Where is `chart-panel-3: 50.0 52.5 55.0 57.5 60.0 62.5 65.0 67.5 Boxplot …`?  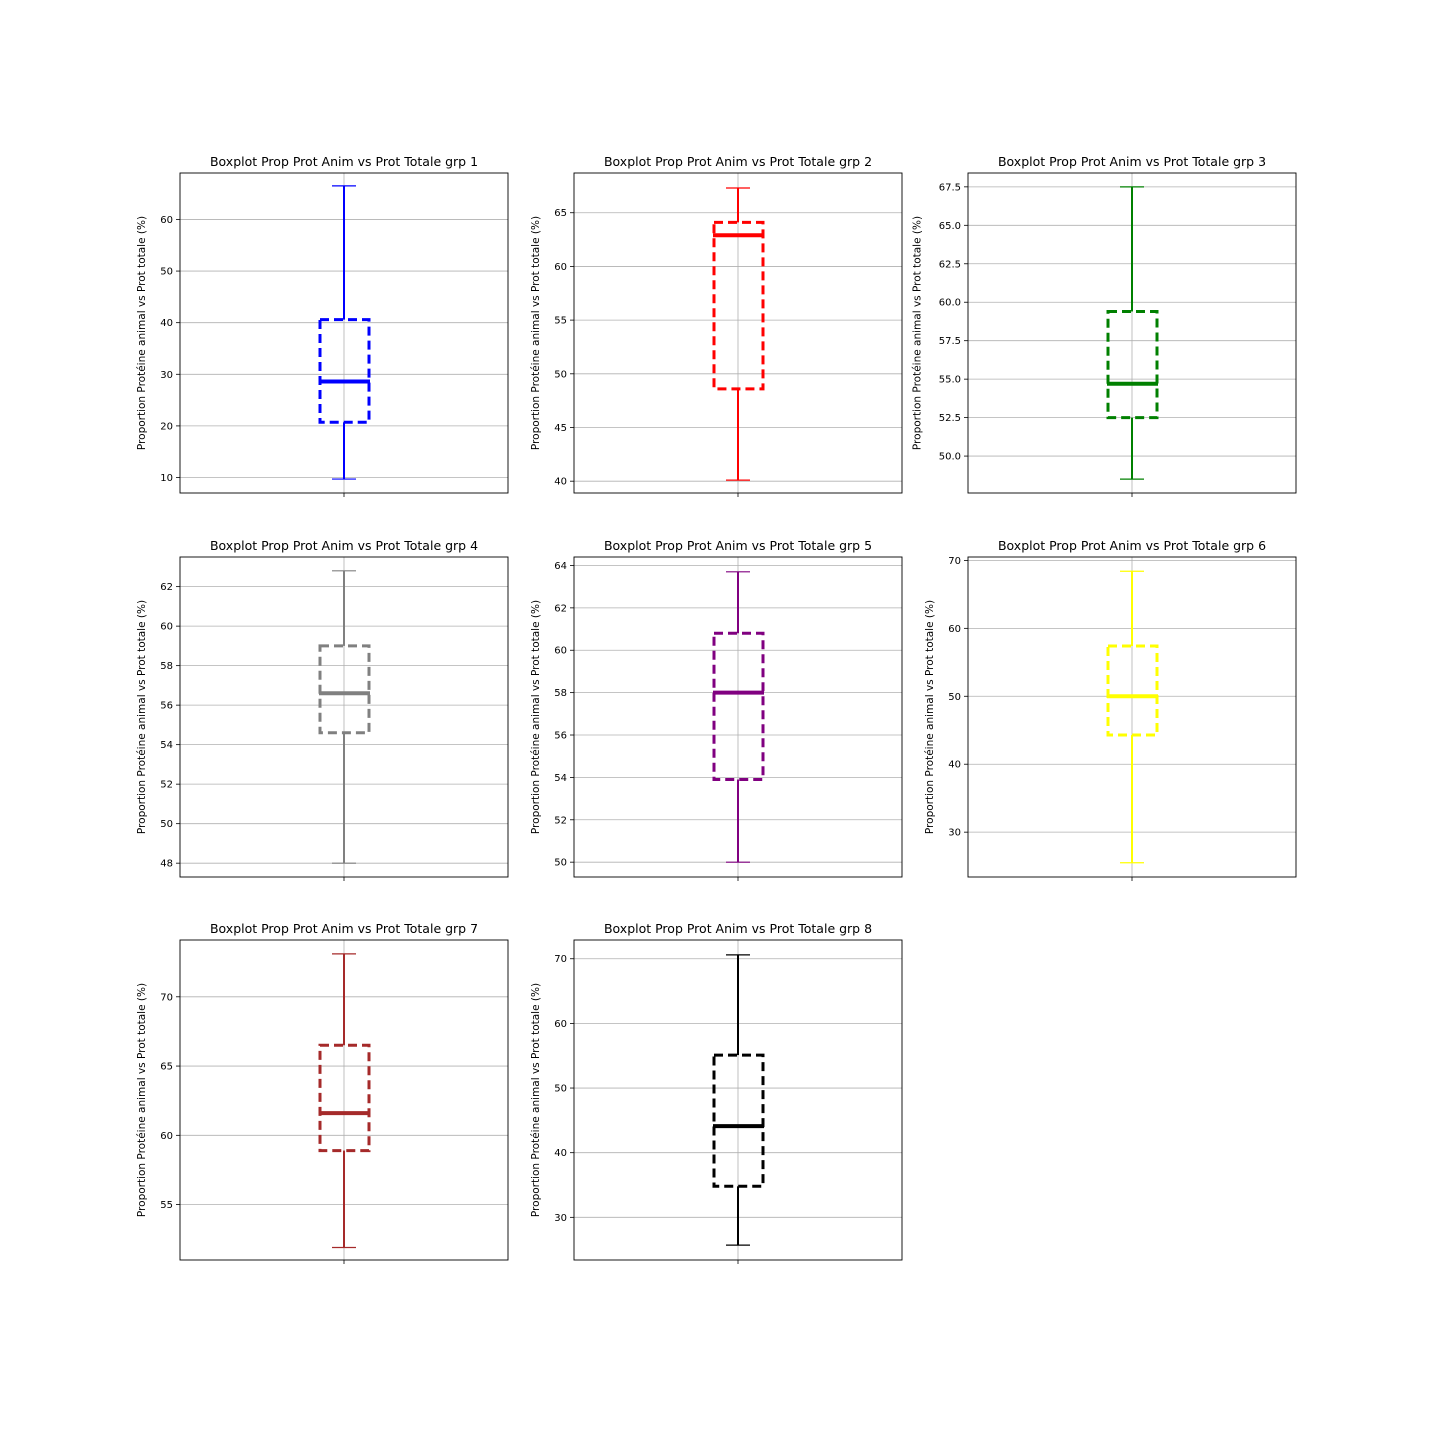
chart-panel-3: 50.0 52.5 55.0 57.5 60.0 62.5 65.0 67.5 Boxplot … is located at coordinates (1104, 325).